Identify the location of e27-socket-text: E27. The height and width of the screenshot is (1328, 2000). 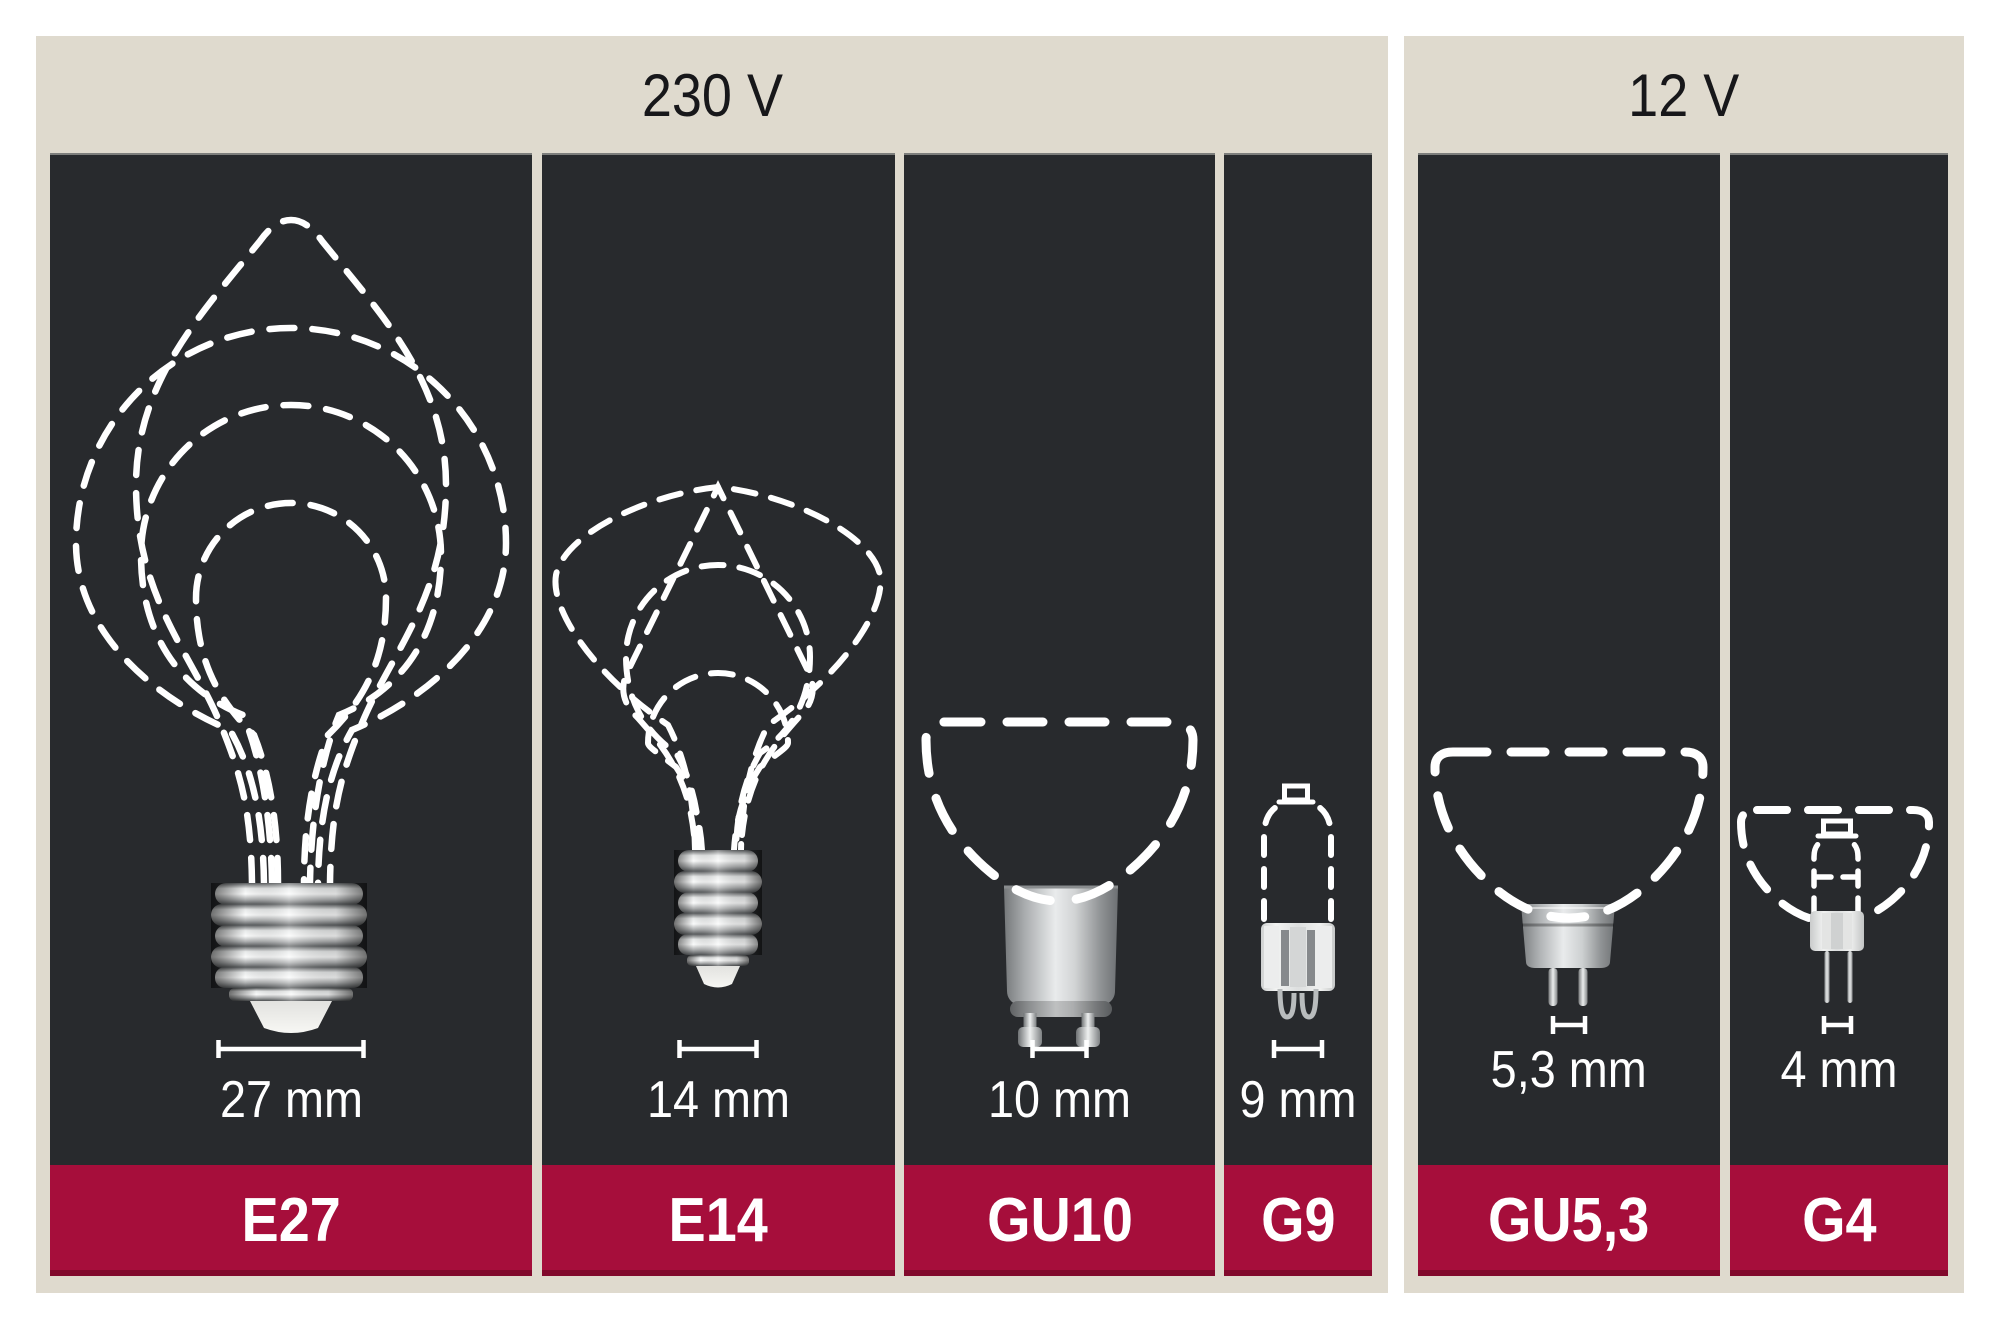
(291, 1220).